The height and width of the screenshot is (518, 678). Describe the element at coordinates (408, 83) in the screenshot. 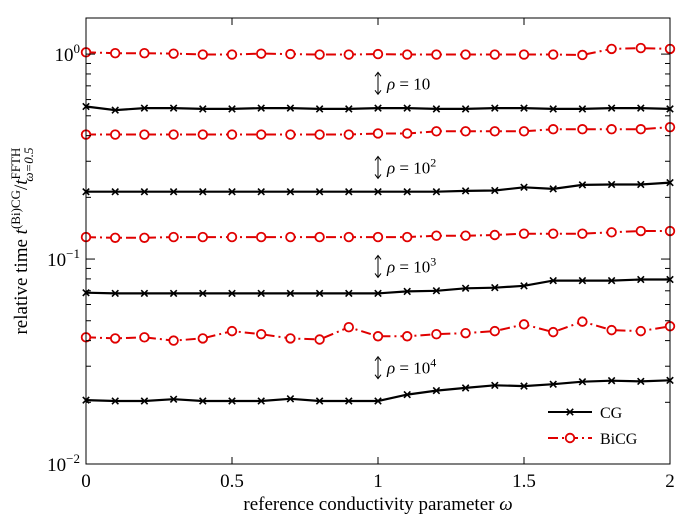

I see `annotation-label: ρ = 10` at that location.